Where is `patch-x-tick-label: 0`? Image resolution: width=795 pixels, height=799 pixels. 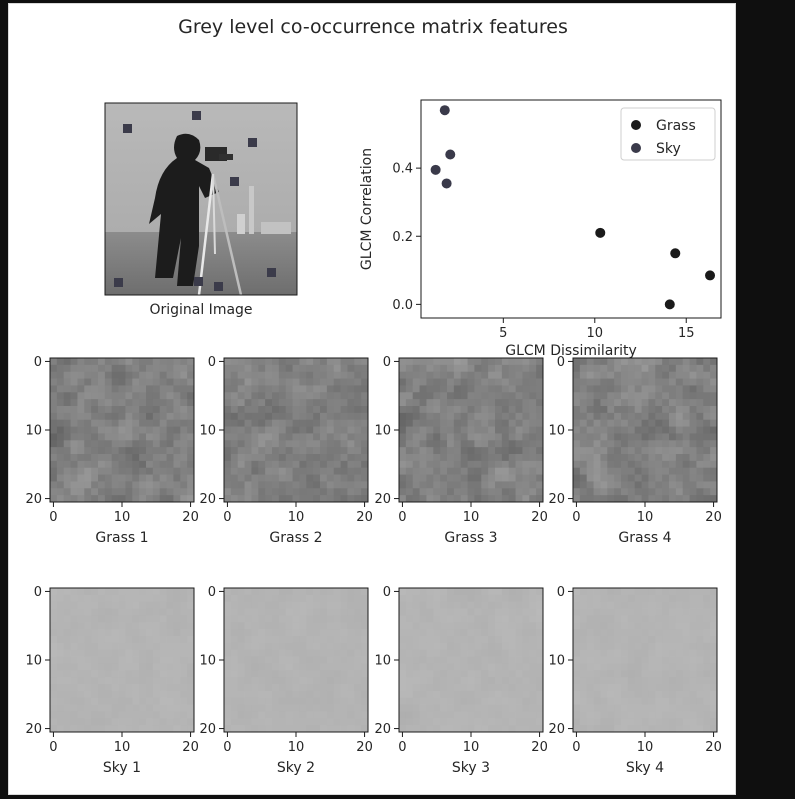
patch-x-tick-label: 0 is located at coordinates (227, 747).